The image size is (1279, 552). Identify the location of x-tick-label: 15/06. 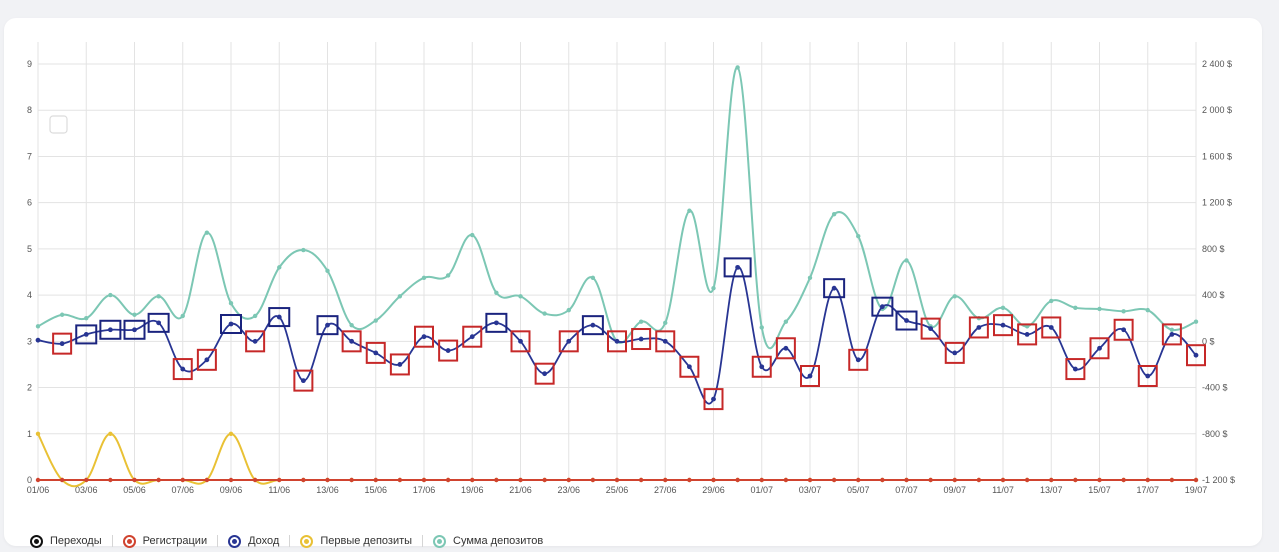
(375, 490).